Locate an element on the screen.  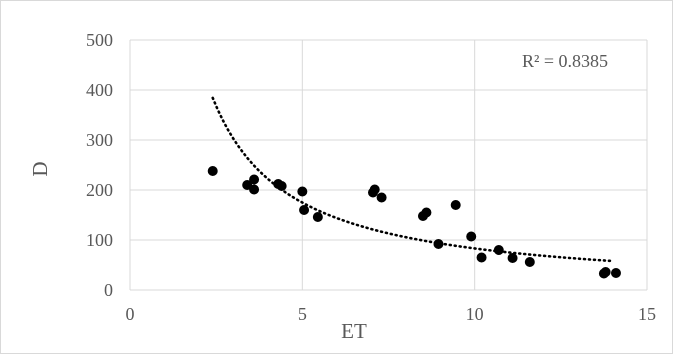
x-tick-labels: 0 5 10 15 is located at coordinates (391, 314).